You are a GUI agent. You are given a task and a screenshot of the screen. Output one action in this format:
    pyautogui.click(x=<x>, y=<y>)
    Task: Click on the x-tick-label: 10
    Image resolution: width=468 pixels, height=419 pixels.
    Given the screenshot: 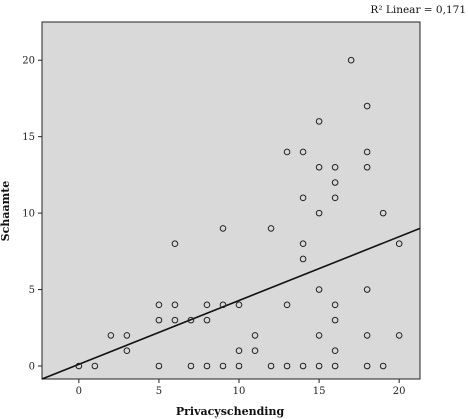 What is the action you would take?
    pyautogui.click(x=239, y=391)
    